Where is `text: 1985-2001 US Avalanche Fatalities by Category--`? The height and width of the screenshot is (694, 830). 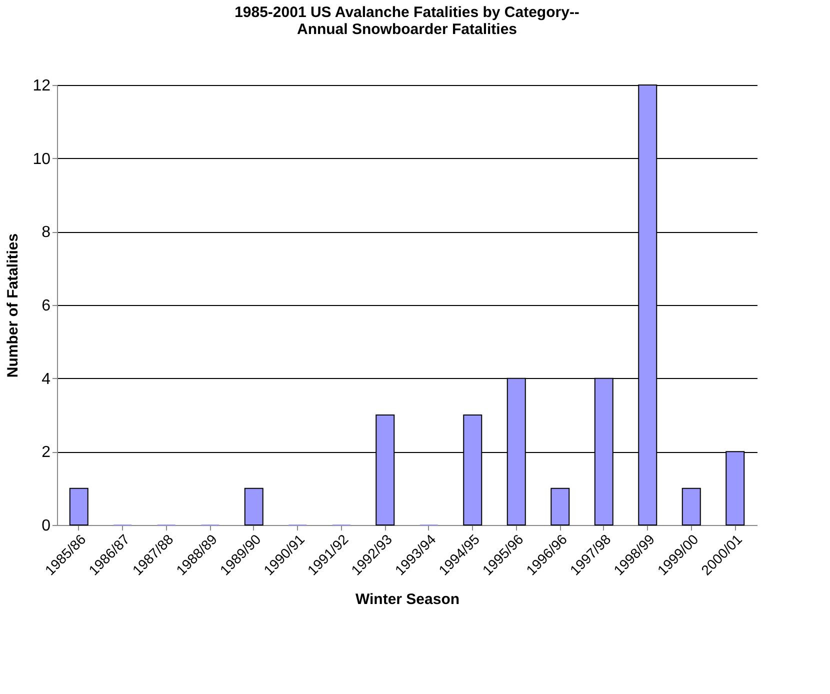
text: 1985-2001 US Avalanche Fatalities by Category-- is located at coordinates (407, 12).